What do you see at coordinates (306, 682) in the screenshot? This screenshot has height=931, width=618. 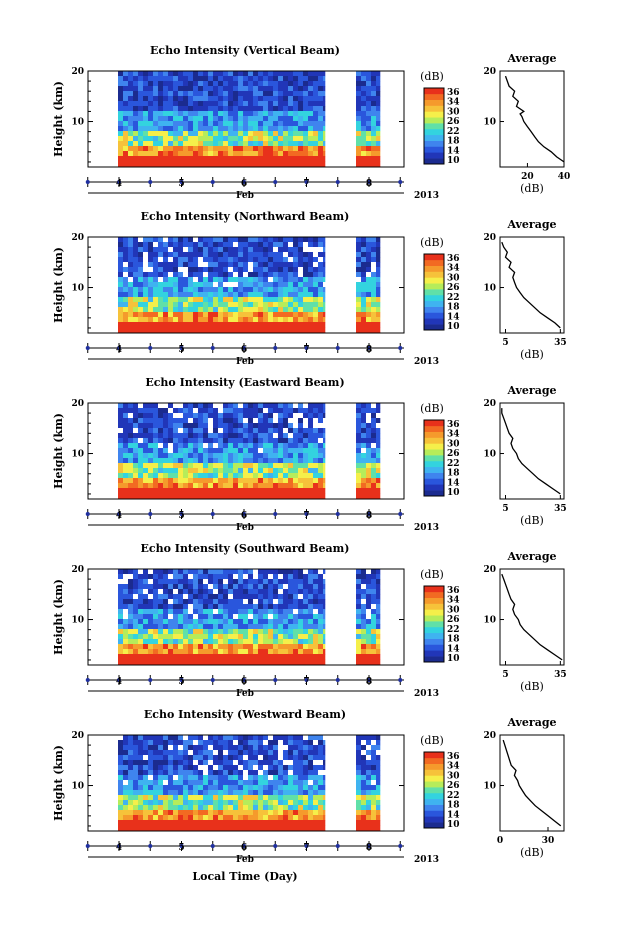 I see `x-tick-label: 7` at bounding box center [306, 682].